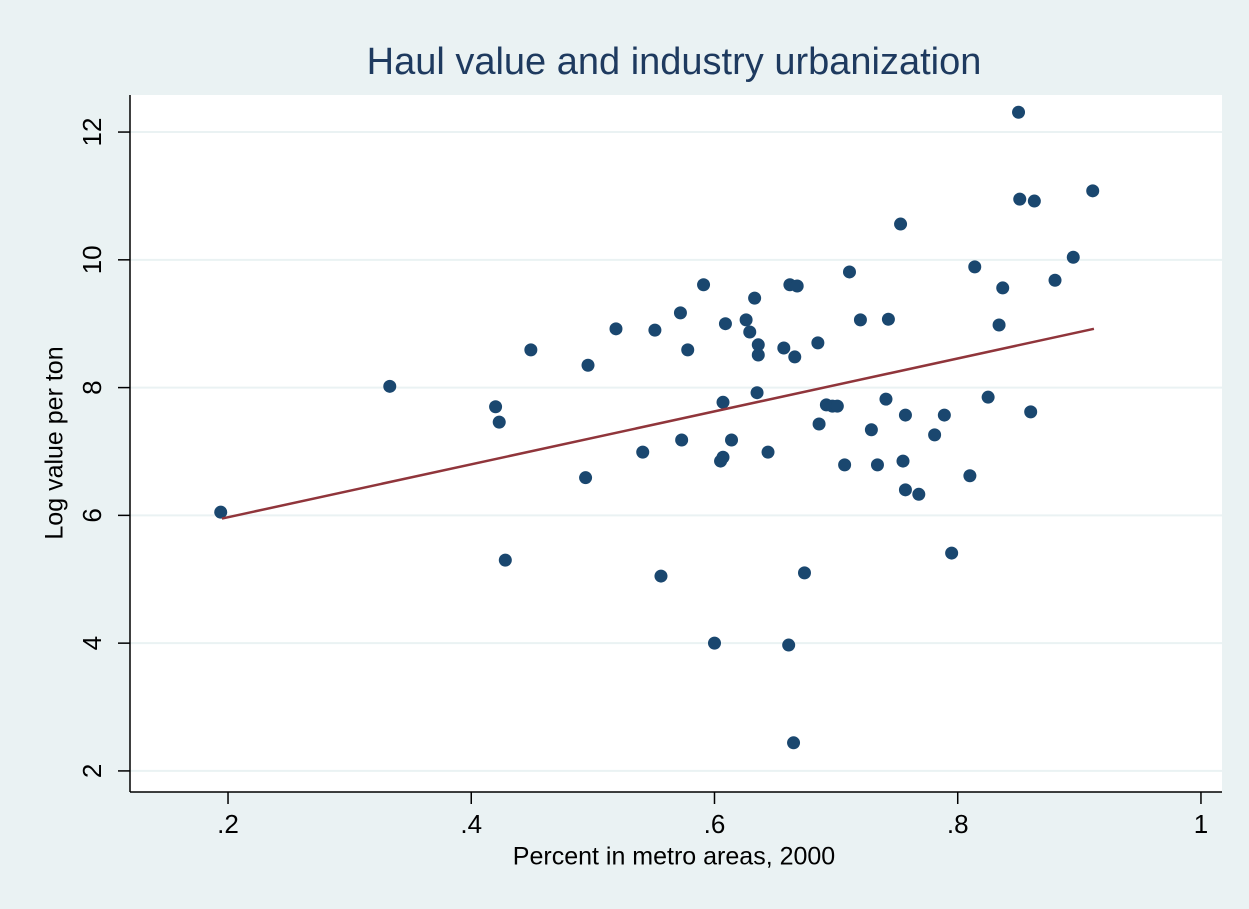 Image resolution: width=1249 pixels, height=909 pixels. I want to click on y-tick-label: 6, so click(92, 515).